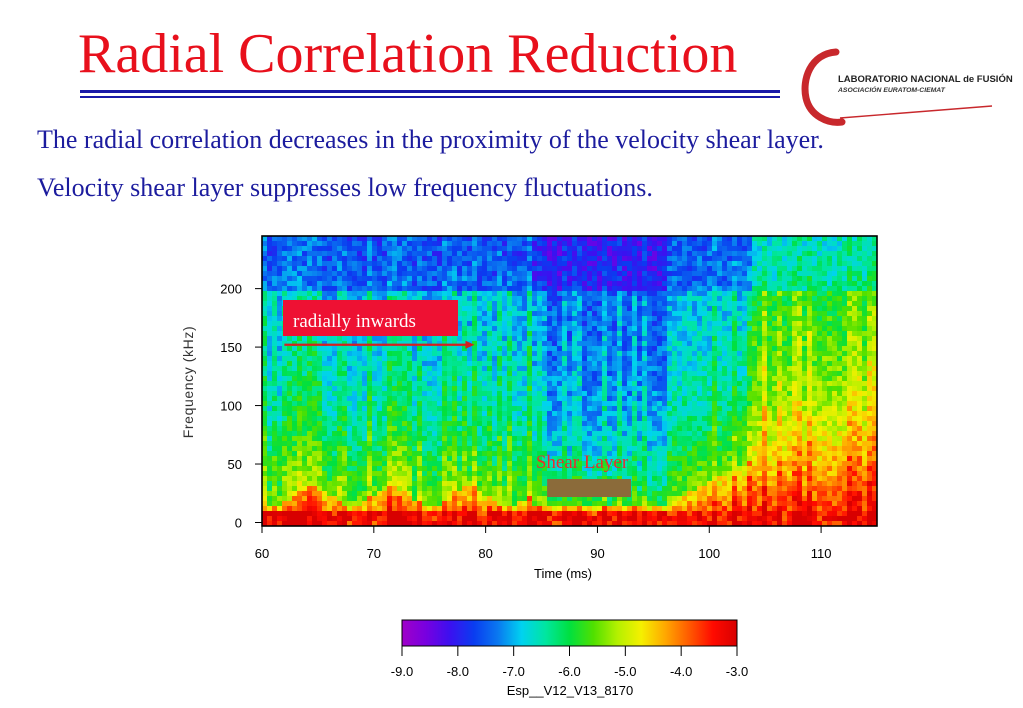 The height and width of the screenshot is (708, 1023). I want to click on x-axis-label: Time (ms), so click(563, 573).